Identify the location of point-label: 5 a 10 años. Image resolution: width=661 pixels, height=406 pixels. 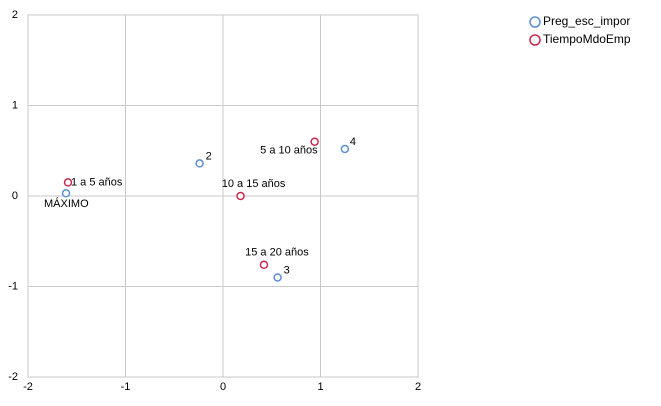
(289, 151).